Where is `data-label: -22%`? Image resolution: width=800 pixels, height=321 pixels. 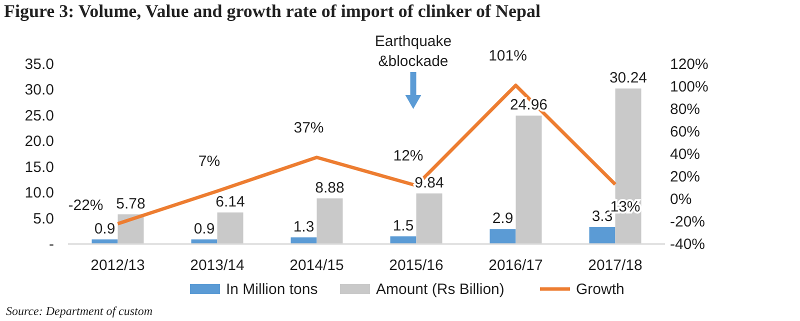 data-label: -22% is located at coordinates (86, 205).